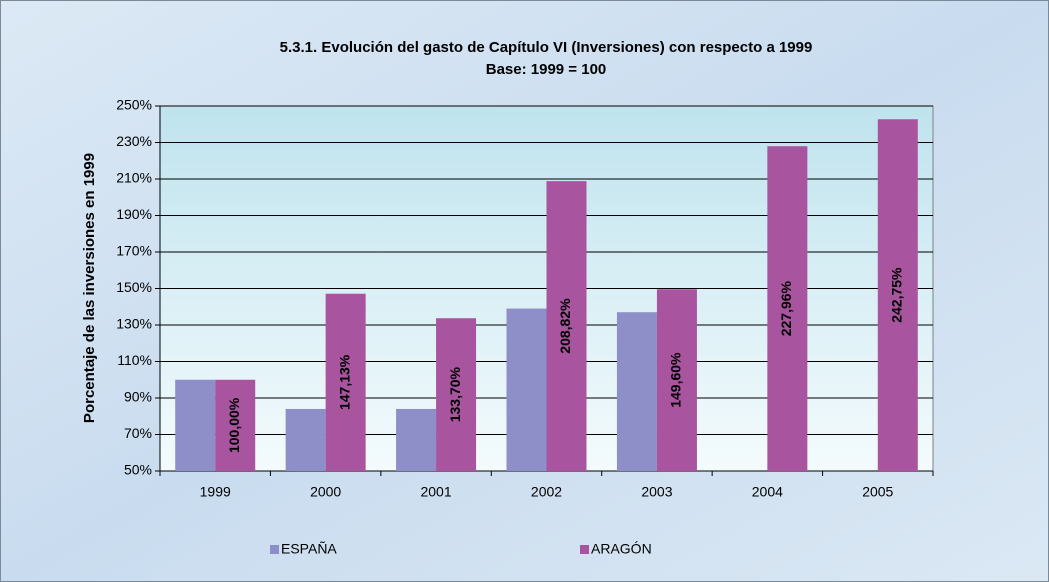  What do you see at coordinates (767, 492) in the screenshot?
I see `x-tick-label: 2004` at bounding box center [767, 492].